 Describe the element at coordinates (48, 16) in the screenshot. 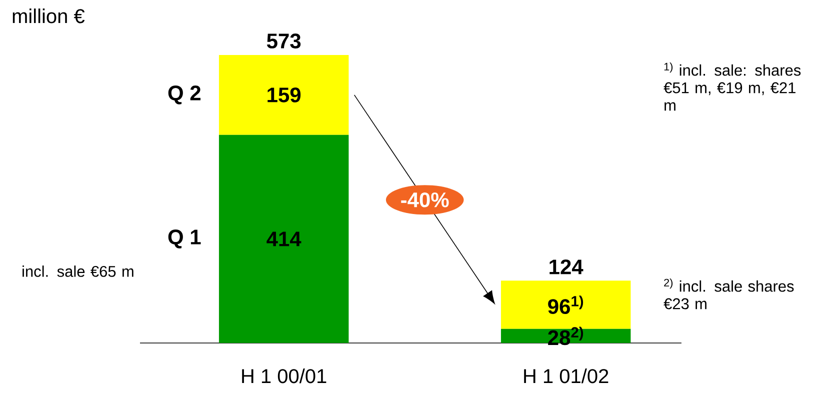

I see `y-axis-title: million €` at that location.